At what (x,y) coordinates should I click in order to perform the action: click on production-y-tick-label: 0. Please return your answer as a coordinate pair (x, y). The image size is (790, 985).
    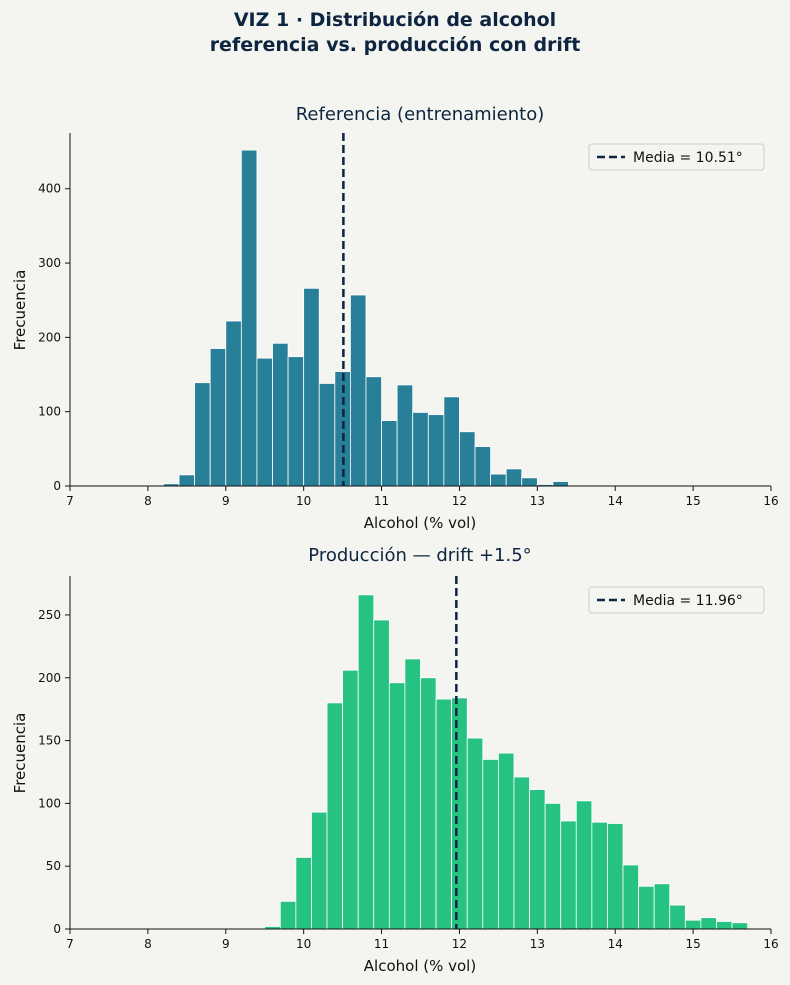
    Looking at the image, I should click on (57, 929).